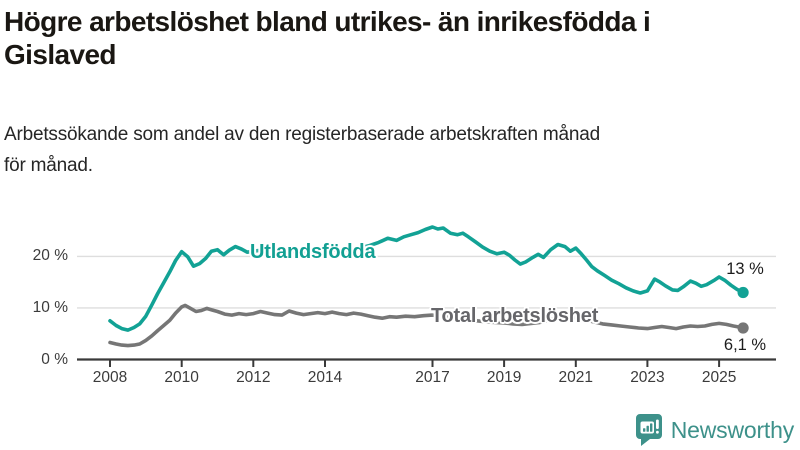  Describe the element at coordinates (515, 316) in the screenshot. I see `series-label-total: Total arbetslöshet` at that location.